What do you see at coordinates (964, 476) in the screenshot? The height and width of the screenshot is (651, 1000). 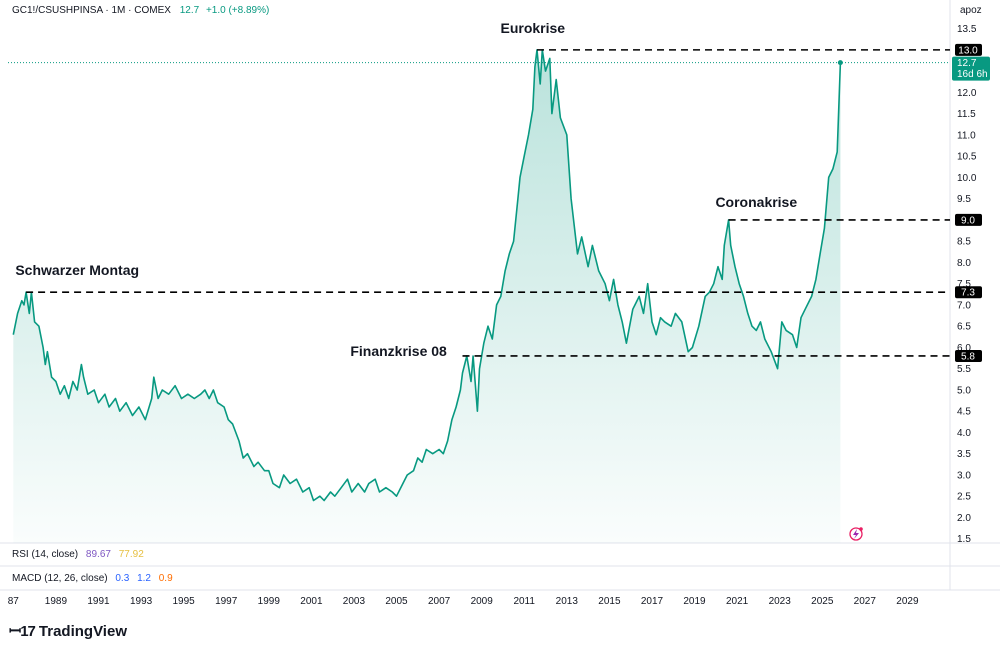 I see `y-tick-label: 3.0` at bounding box center [964, 476].